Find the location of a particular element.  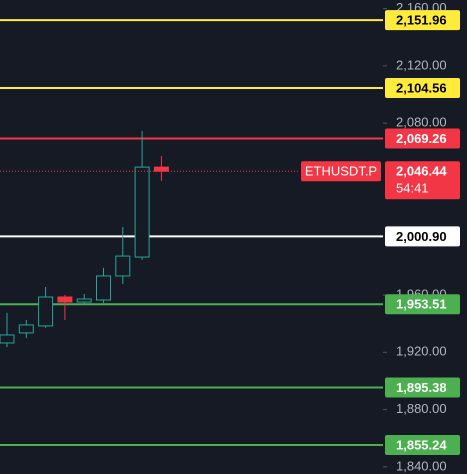

symbol-label: ETHUSDT.P is located at coordinates (341, 171).